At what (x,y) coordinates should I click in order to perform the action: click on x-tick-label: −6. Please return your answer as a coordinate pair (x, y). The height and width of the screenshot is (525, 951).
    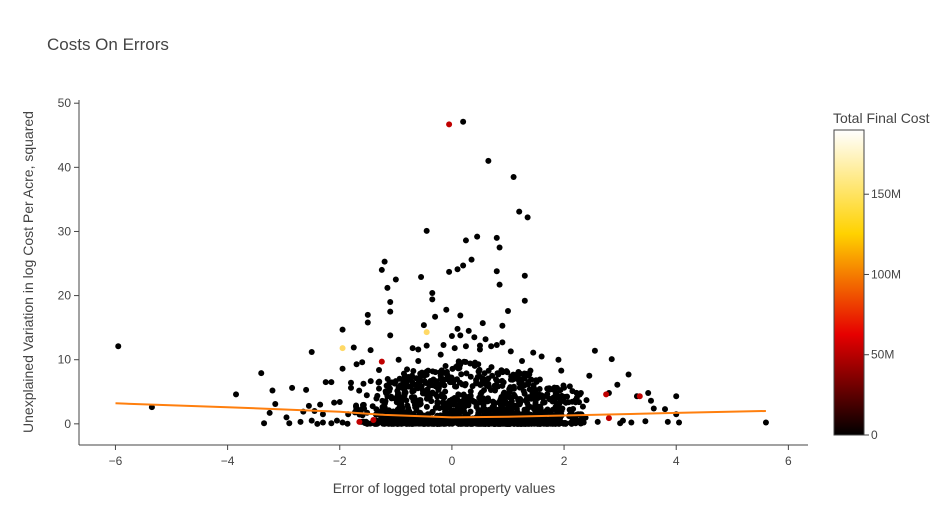
    Looking at the image, I should click on (116, 461).